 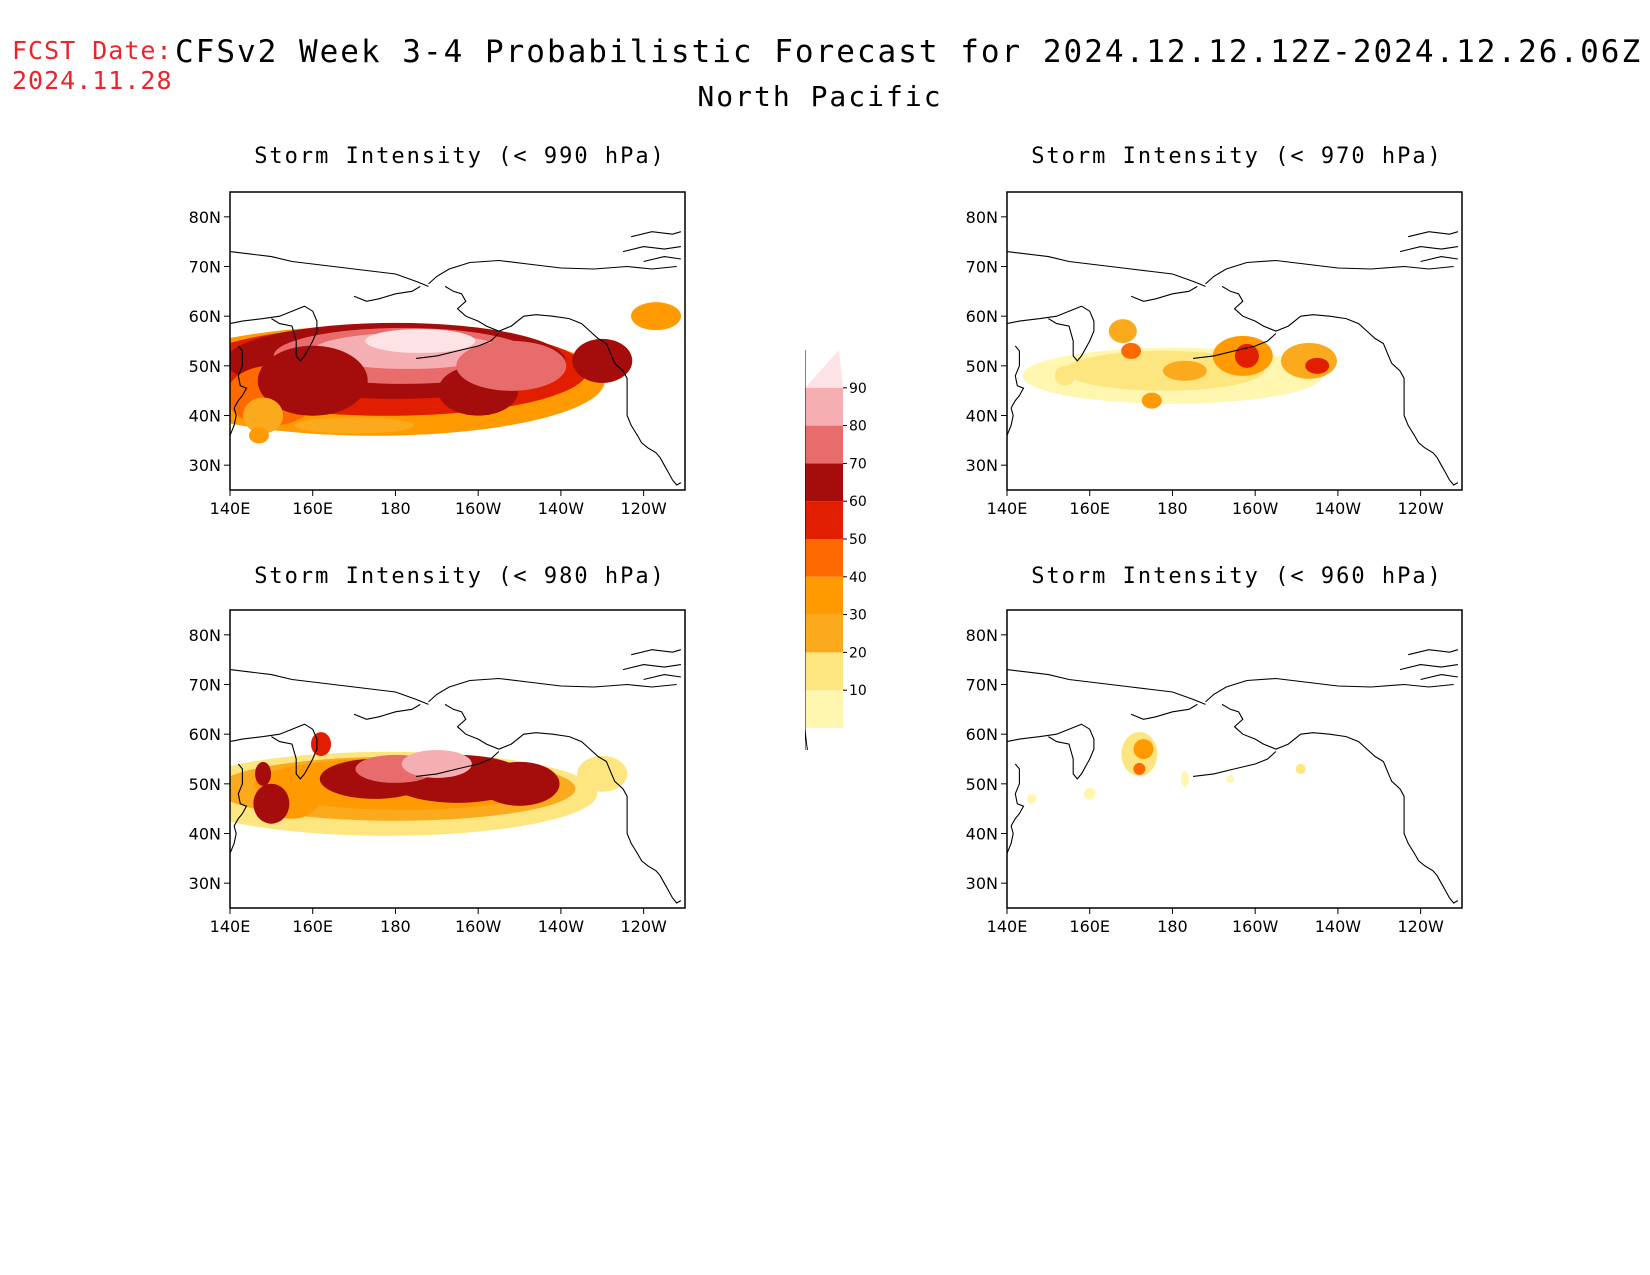 I want to click on probability-field, so click(x=421, y=373).